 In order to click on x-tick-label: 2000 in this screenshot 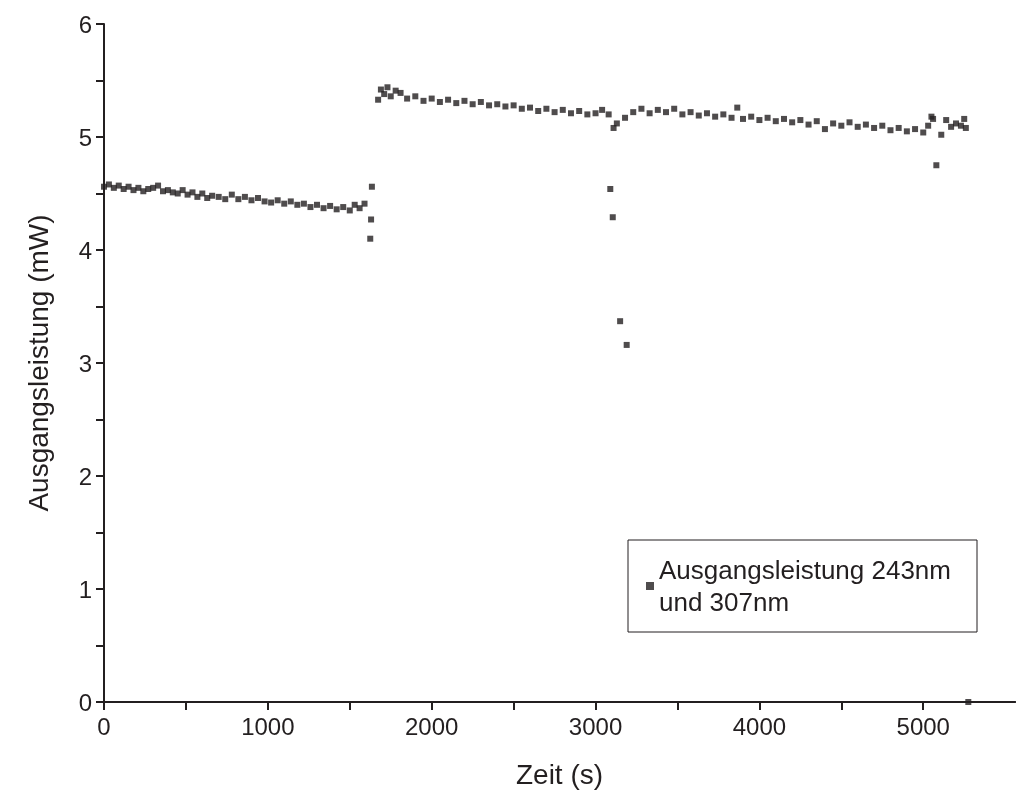, I will do `click(432, 726)`.